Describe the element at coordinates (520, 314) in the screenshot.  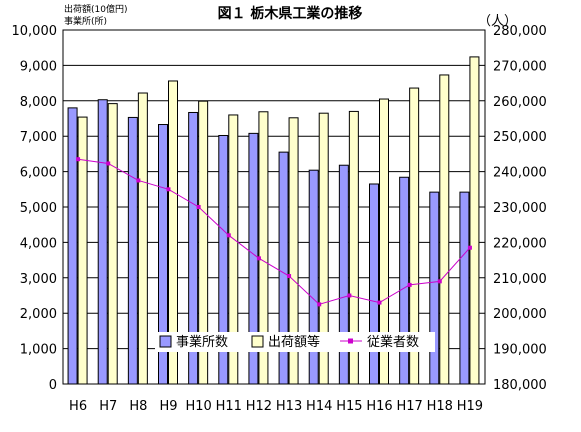
I see `right-tick-label: 200,000` at that location.